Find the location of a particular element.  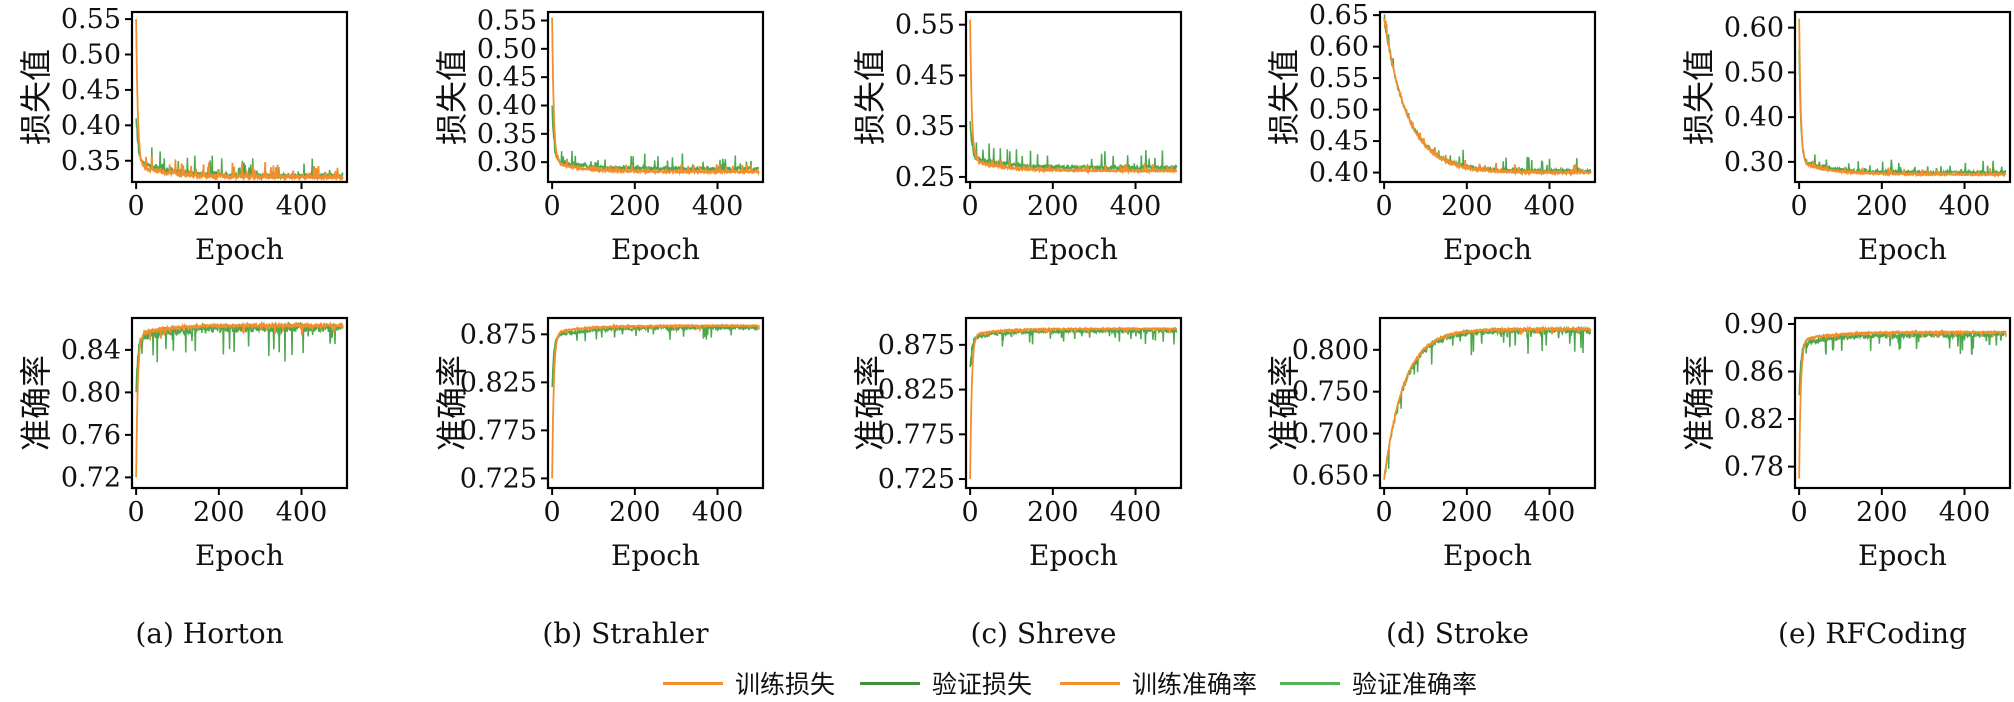

legend-label-val-loss: 验证损失 is located at coordinates (982, 684).